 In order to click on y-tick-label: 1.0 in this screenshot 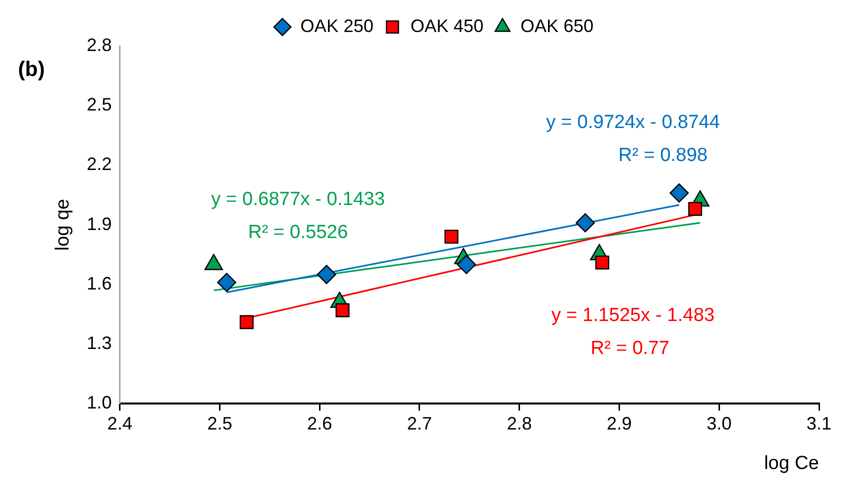, I will do `click(99, 402)`.